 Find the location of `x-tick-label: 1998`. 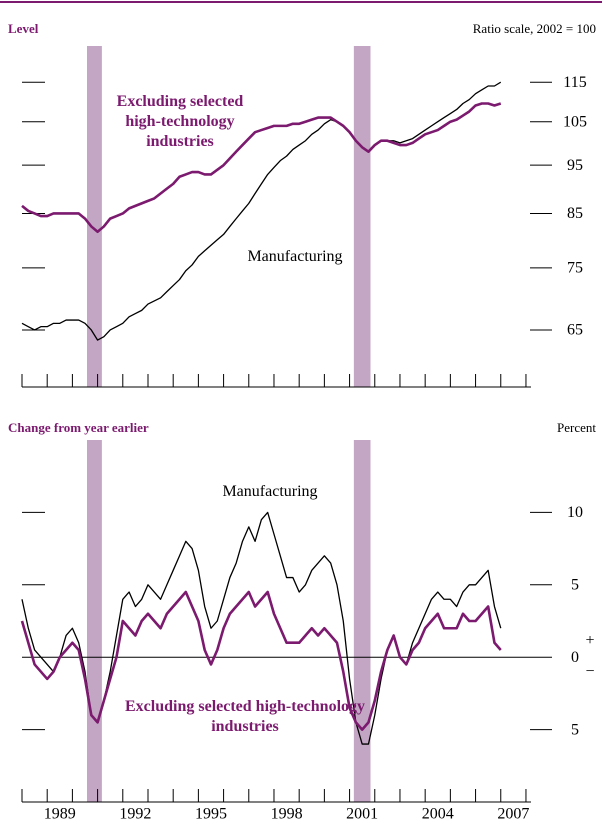

x-tick-label: 1998 is located at coordinates (287, 814).